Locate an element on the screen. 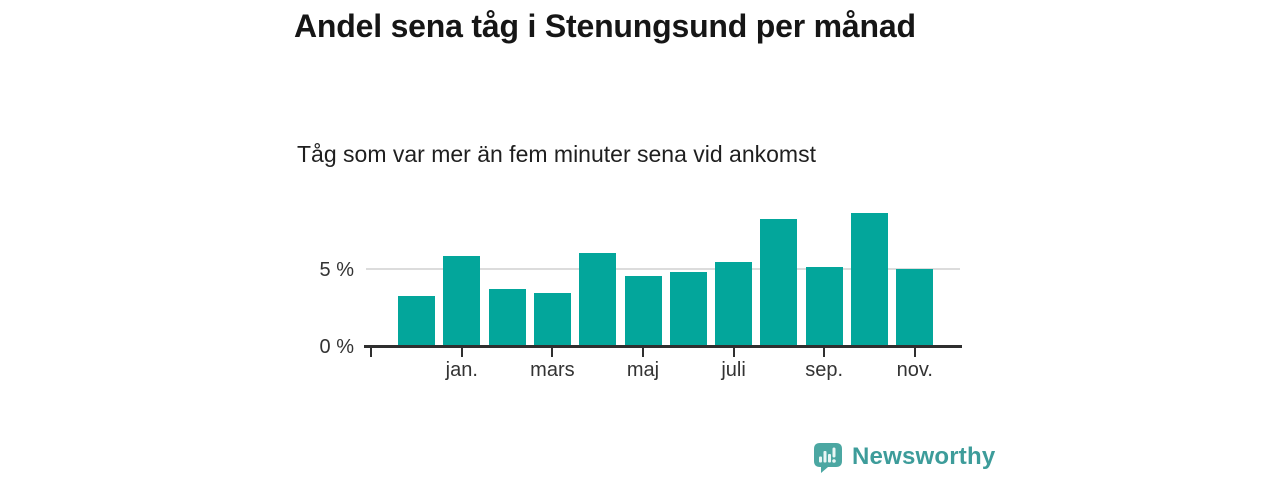 The height and width of the screenshot is (480, 1280). newsworthy-brand-lockup: Newsworthy is located at coordinates (904, 458).